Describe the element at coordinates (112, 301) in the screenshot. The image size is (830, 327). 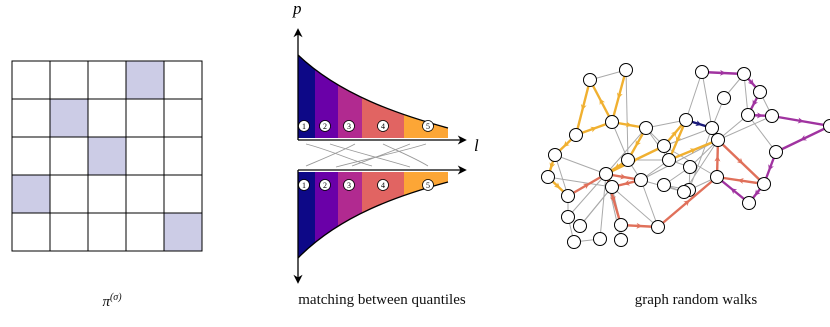
I see `permutation-caption: π(σ)` at that location.